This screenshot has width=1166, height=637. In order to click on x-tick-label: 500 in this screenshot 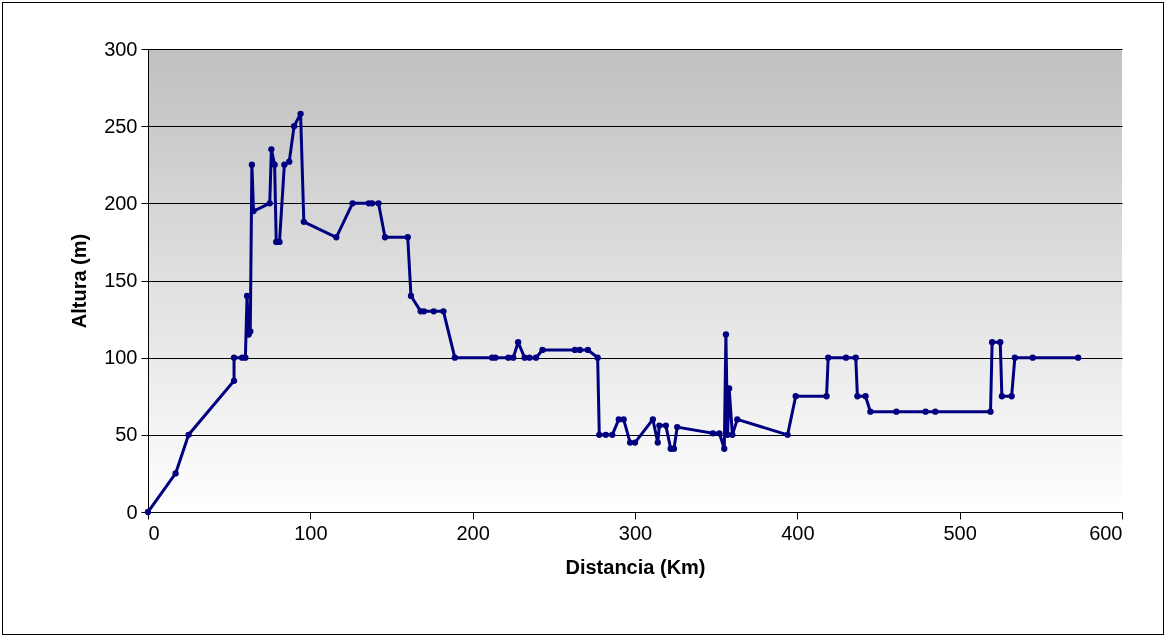, I will do `click(960, 532)`.